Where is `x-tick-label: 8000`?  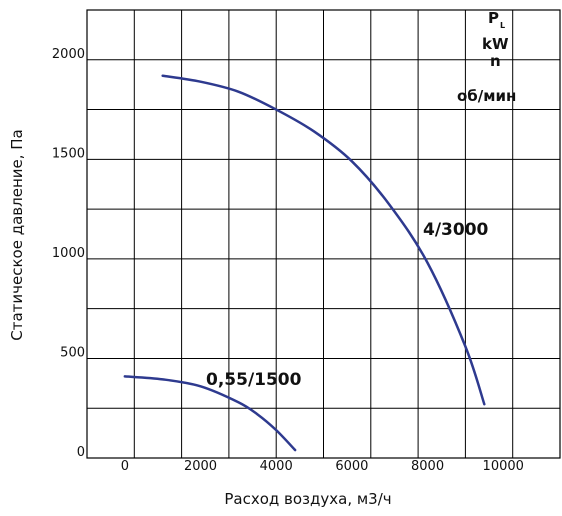
x-tick-label: 8000 is located at coordinates (427, 466).